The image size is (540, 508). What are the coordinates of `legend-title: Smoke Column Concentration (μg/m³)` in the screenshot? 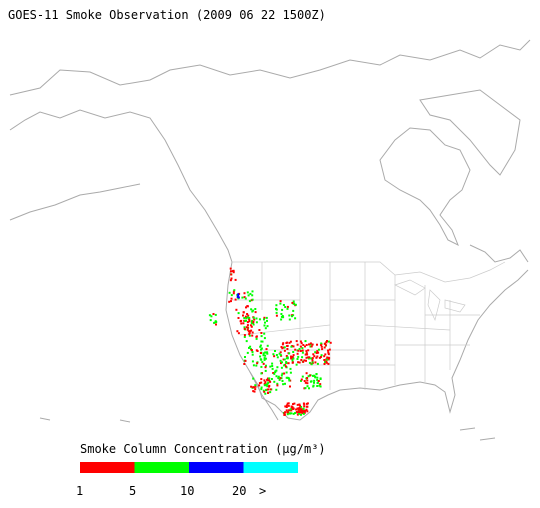 It's located at (203, 449).